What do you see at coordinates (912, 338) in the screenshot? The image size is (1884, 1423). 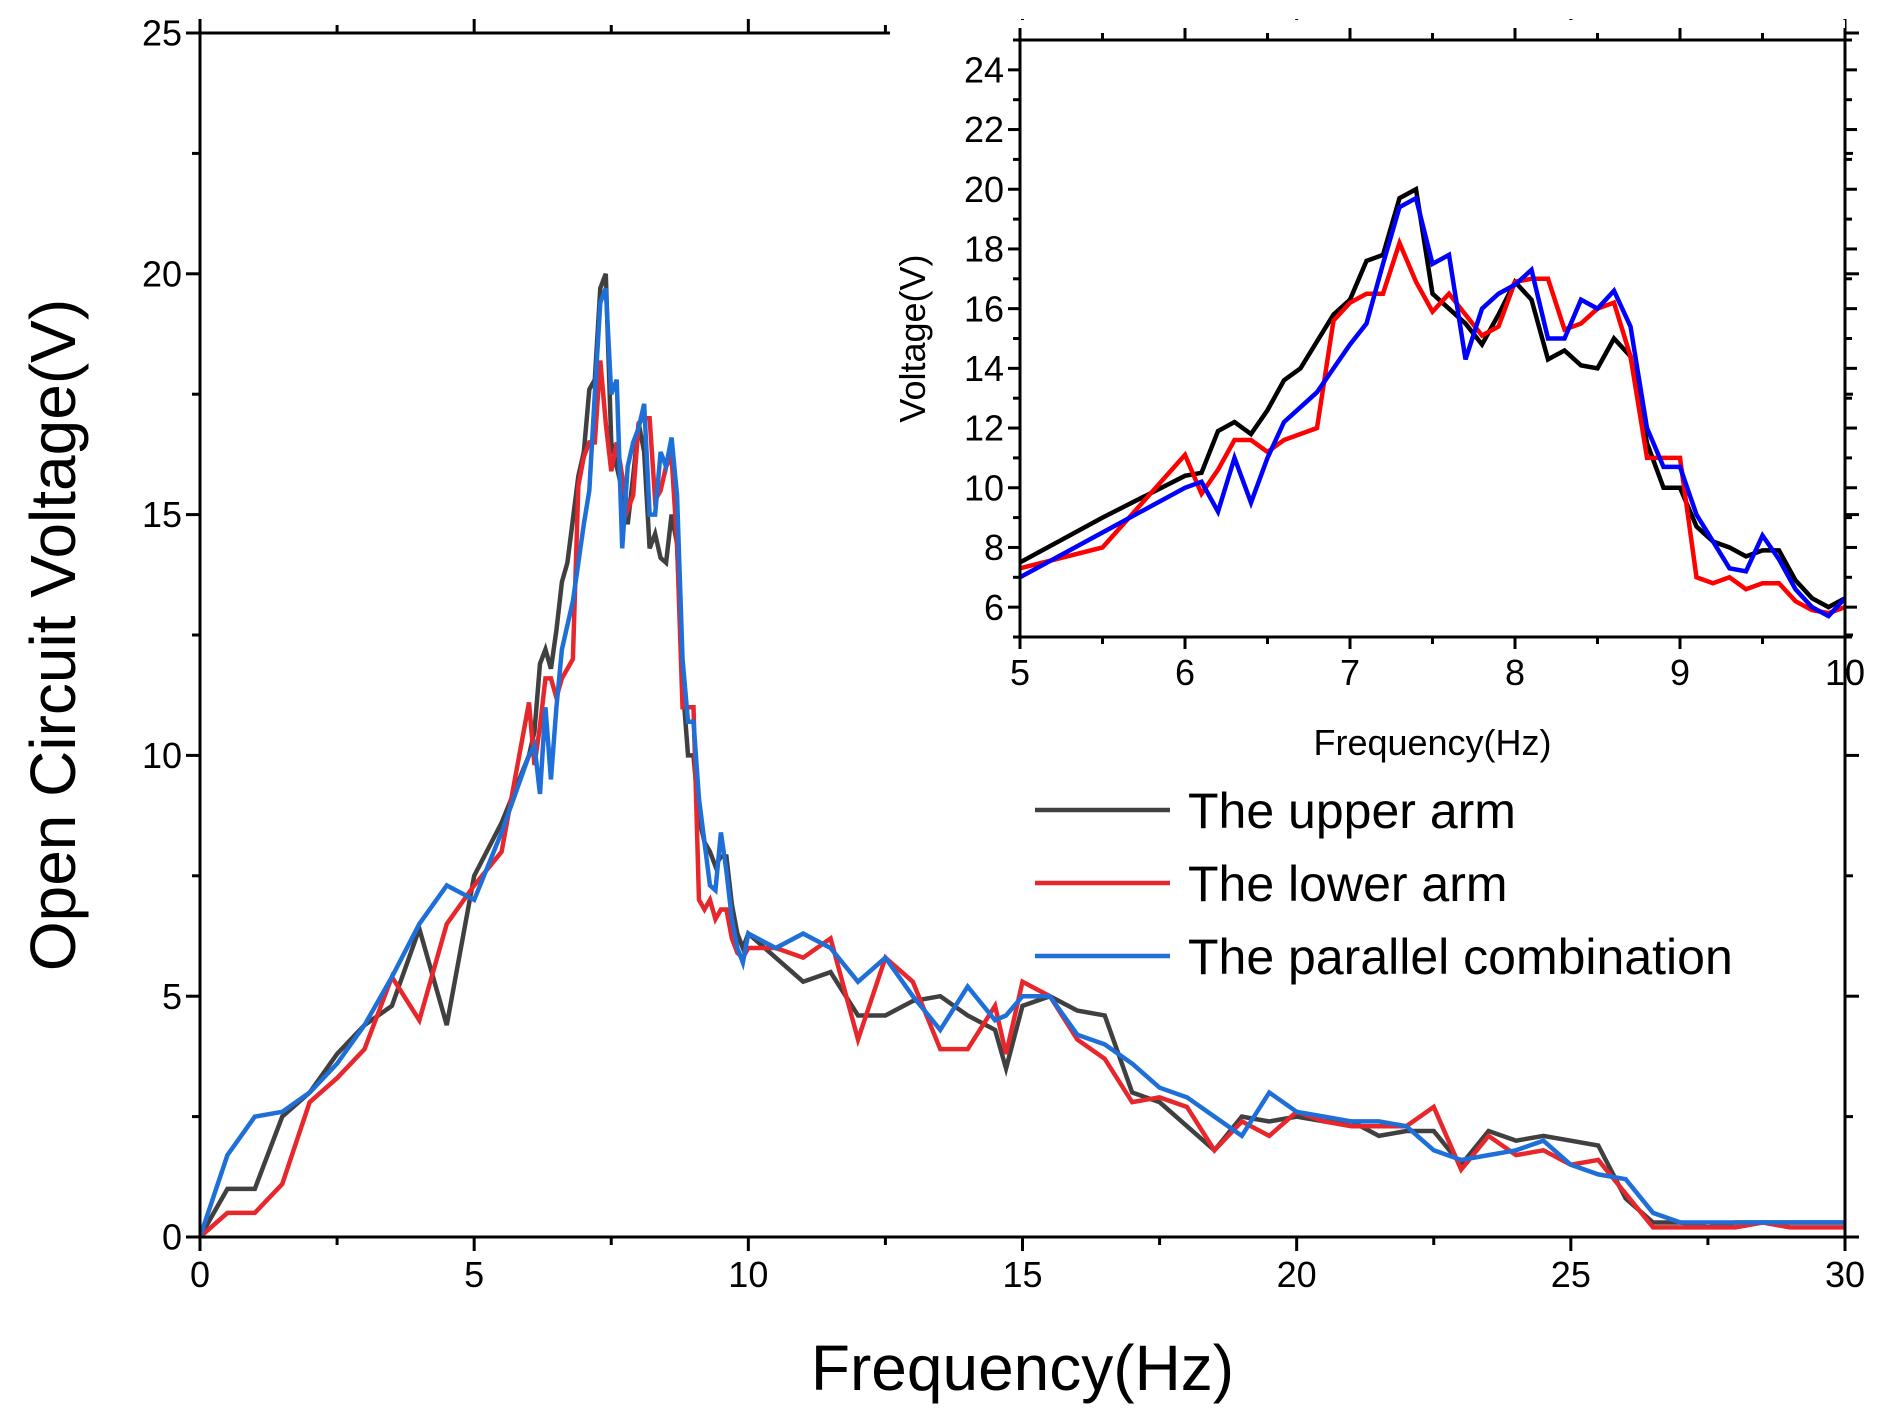 I see `inset-y-axis-title: Voltage(V)` at bounding box center [912, 338].